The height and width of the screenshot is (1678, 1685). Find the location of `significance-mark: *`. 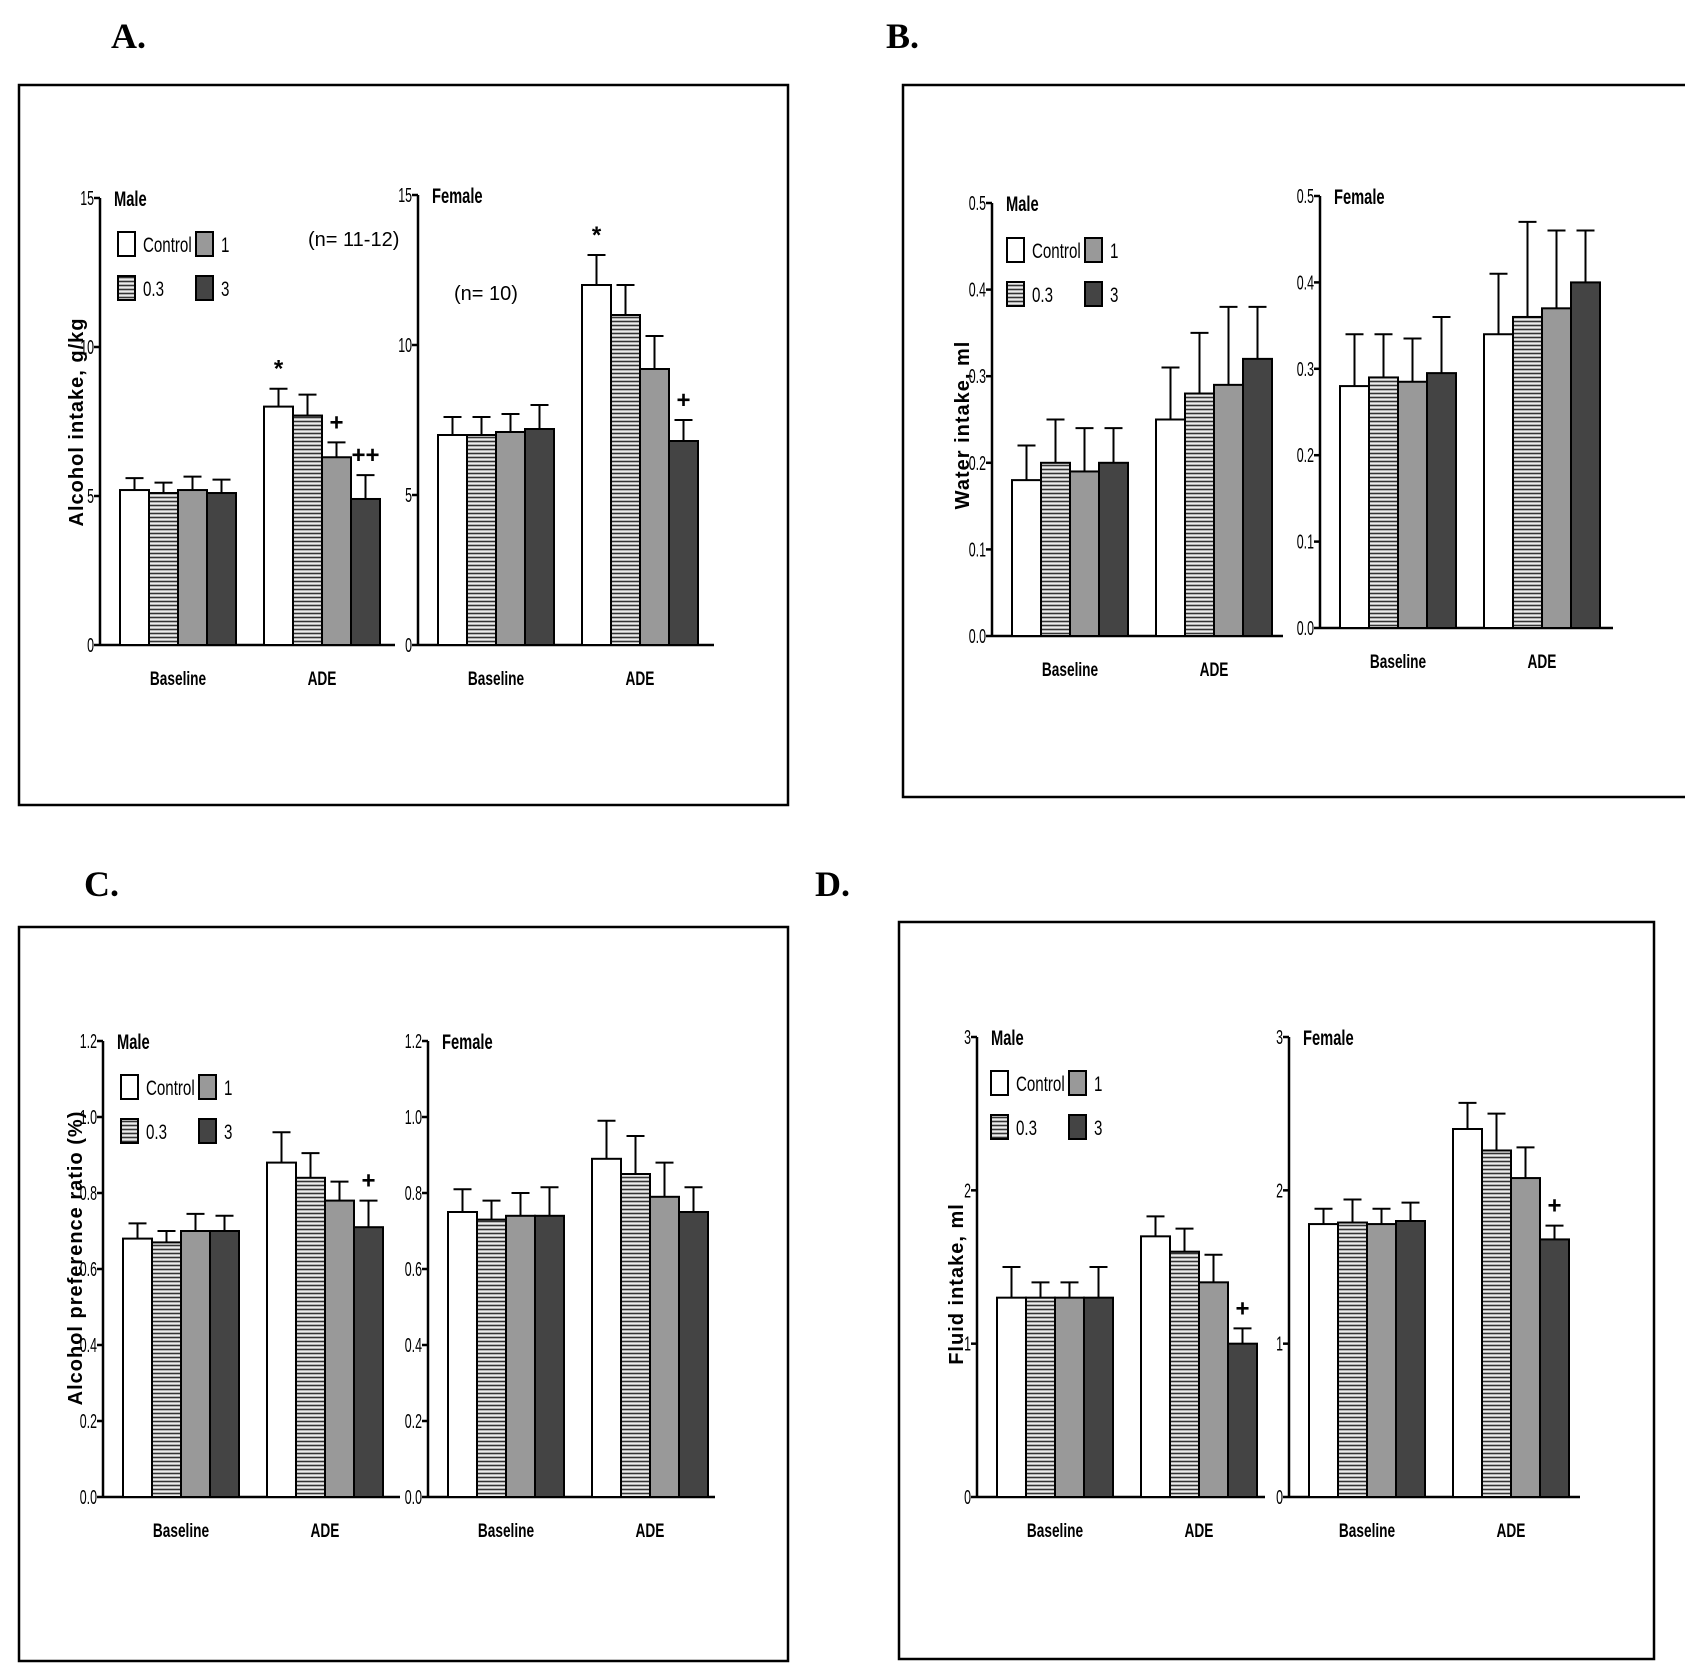

significance-mark: * is located at coordinates (279, 369).